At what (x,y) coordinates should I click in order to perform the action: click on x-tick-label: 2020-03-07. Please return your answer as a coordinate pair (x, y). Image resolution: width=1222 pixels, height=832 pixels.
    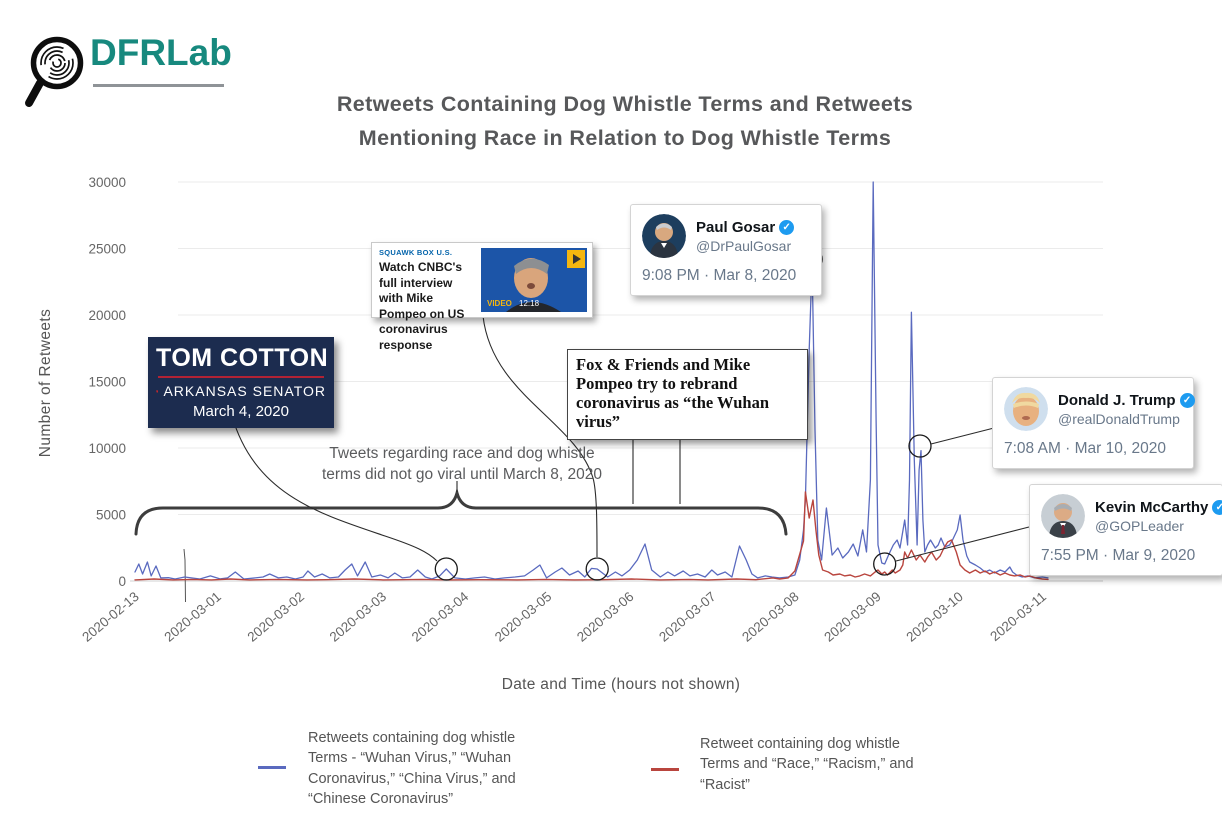
    Looking at the image, I should click on (687, 617).